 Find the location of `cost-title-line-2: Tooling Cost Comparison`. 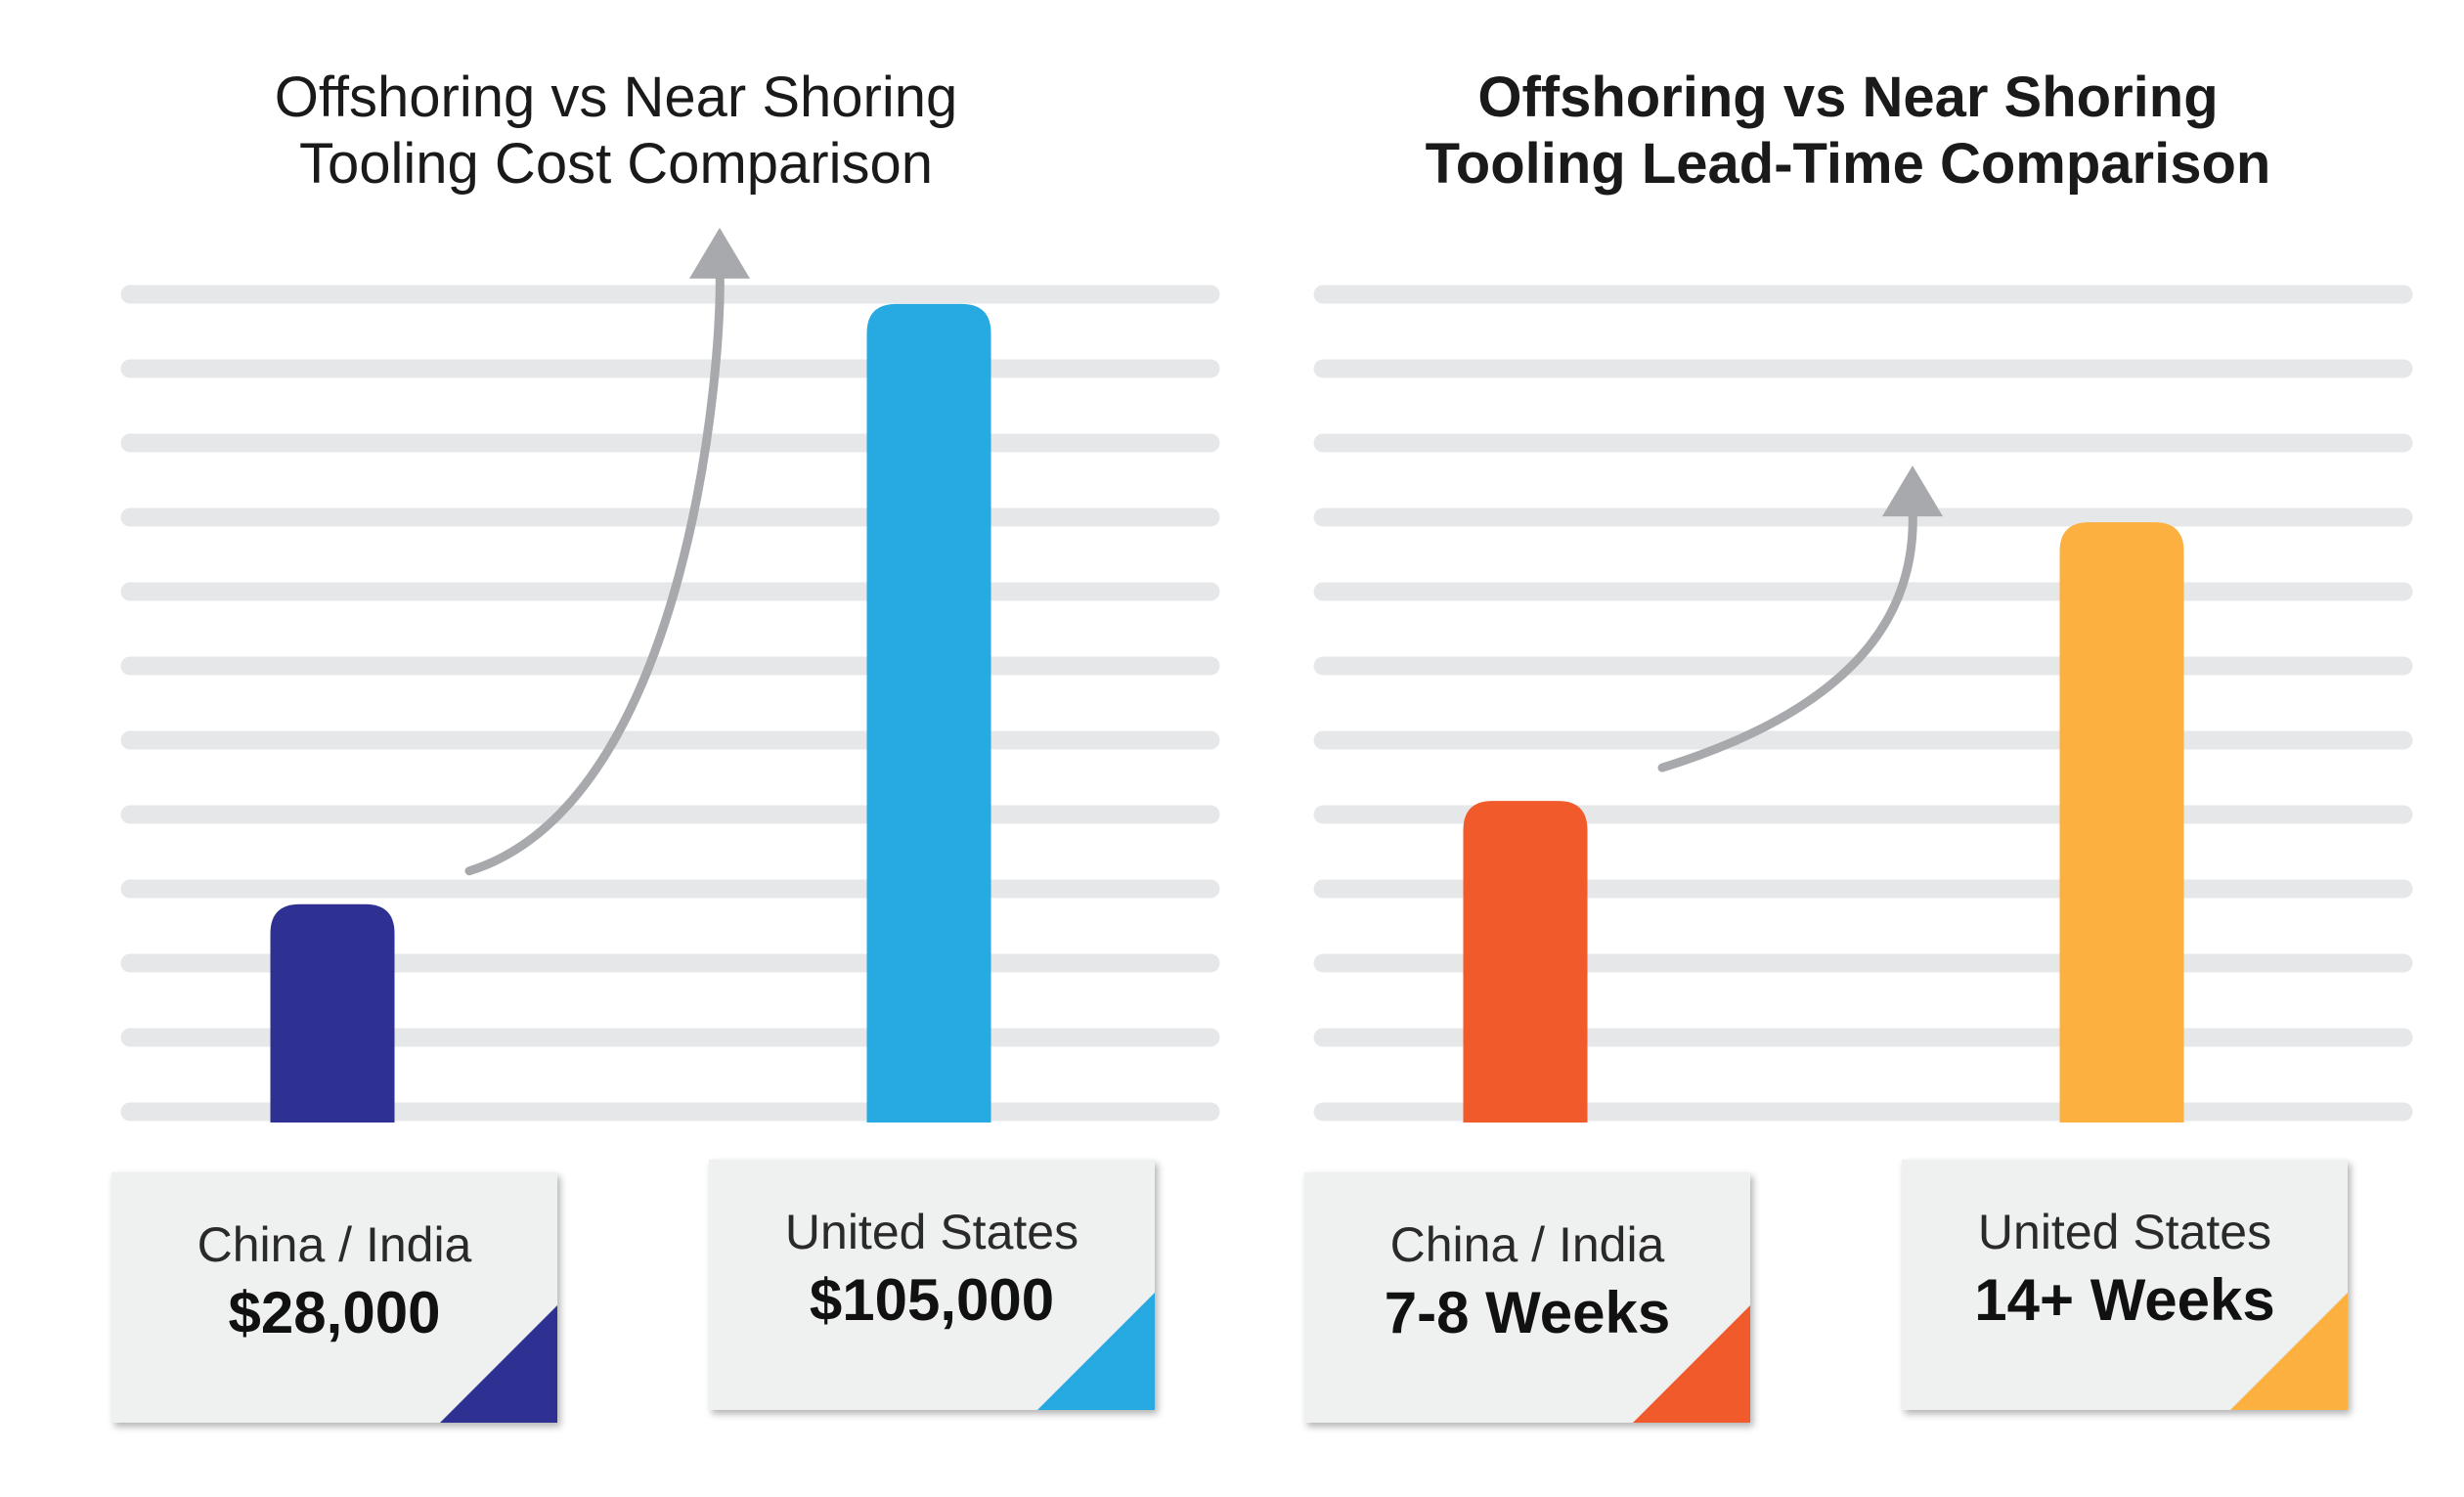

cost-title-line-2: Tooling Cost Comparison is located at coordinates (616, 164).